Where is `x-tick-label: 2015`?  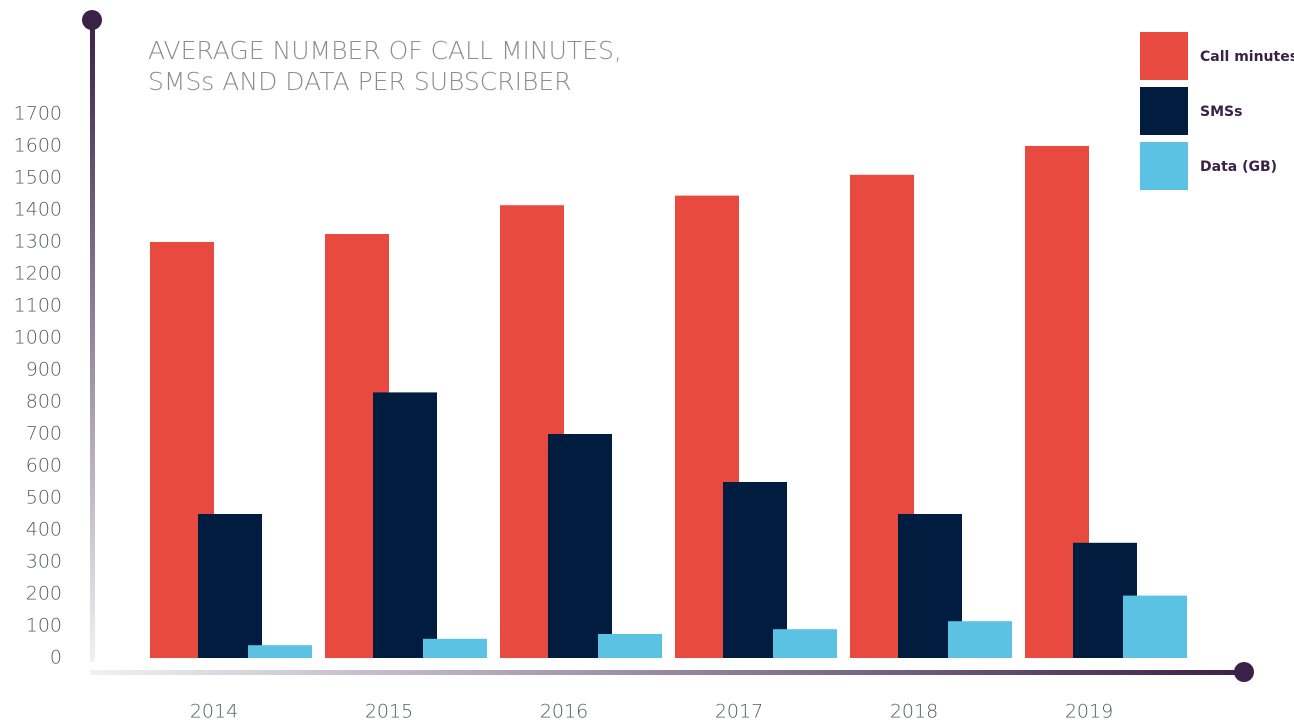 x-tick-label: 2015 is located at coordinates (389, 711).